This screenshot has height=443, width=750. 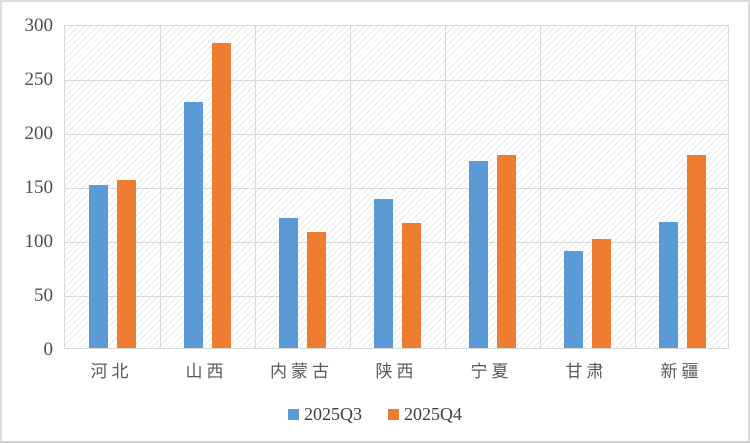 I want to click on x-axis-category-label: 宁夏, so click(x=491, y=371).